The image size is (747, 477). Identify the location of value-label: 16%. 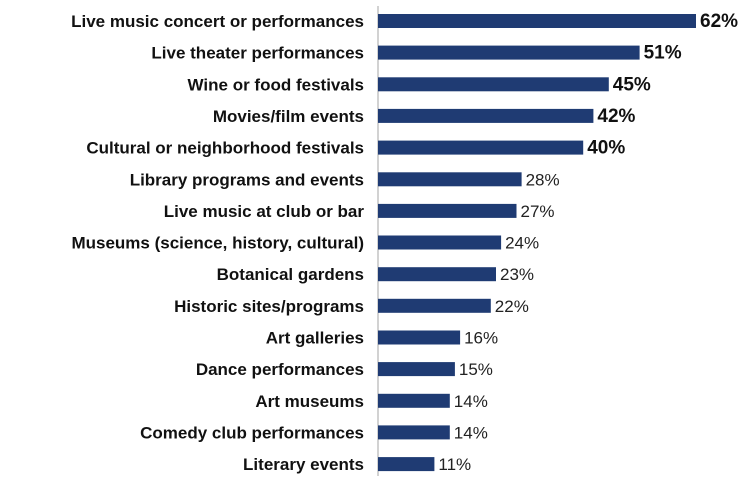
(481, 338).